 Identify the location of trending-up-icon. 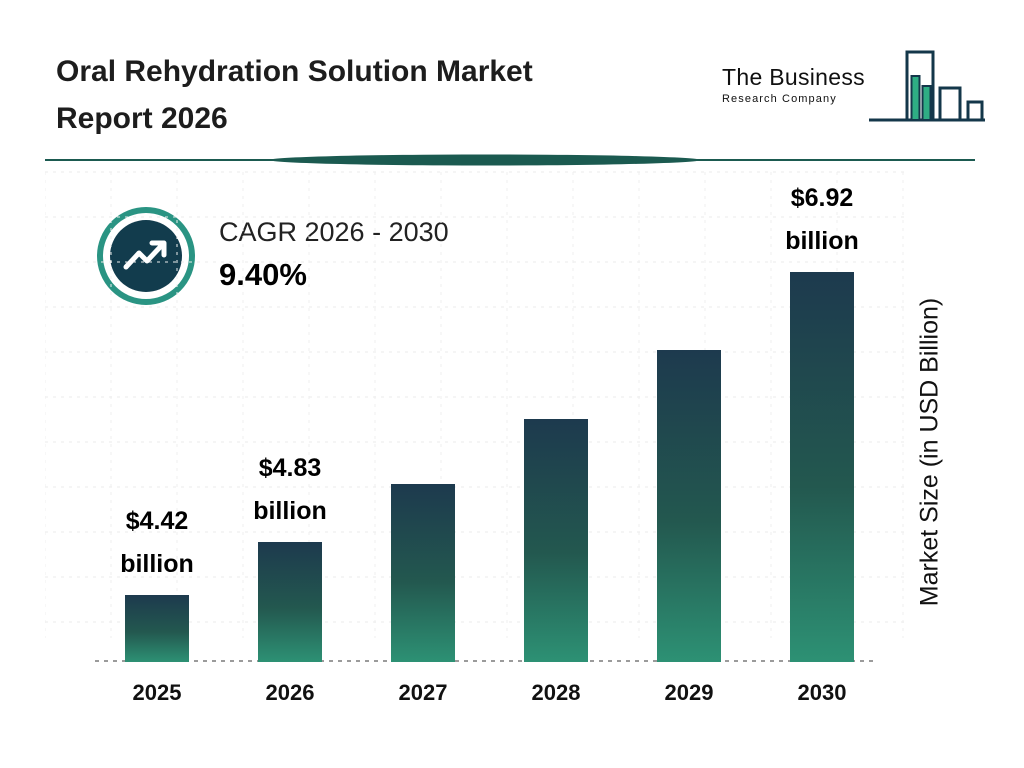
(146, 256).